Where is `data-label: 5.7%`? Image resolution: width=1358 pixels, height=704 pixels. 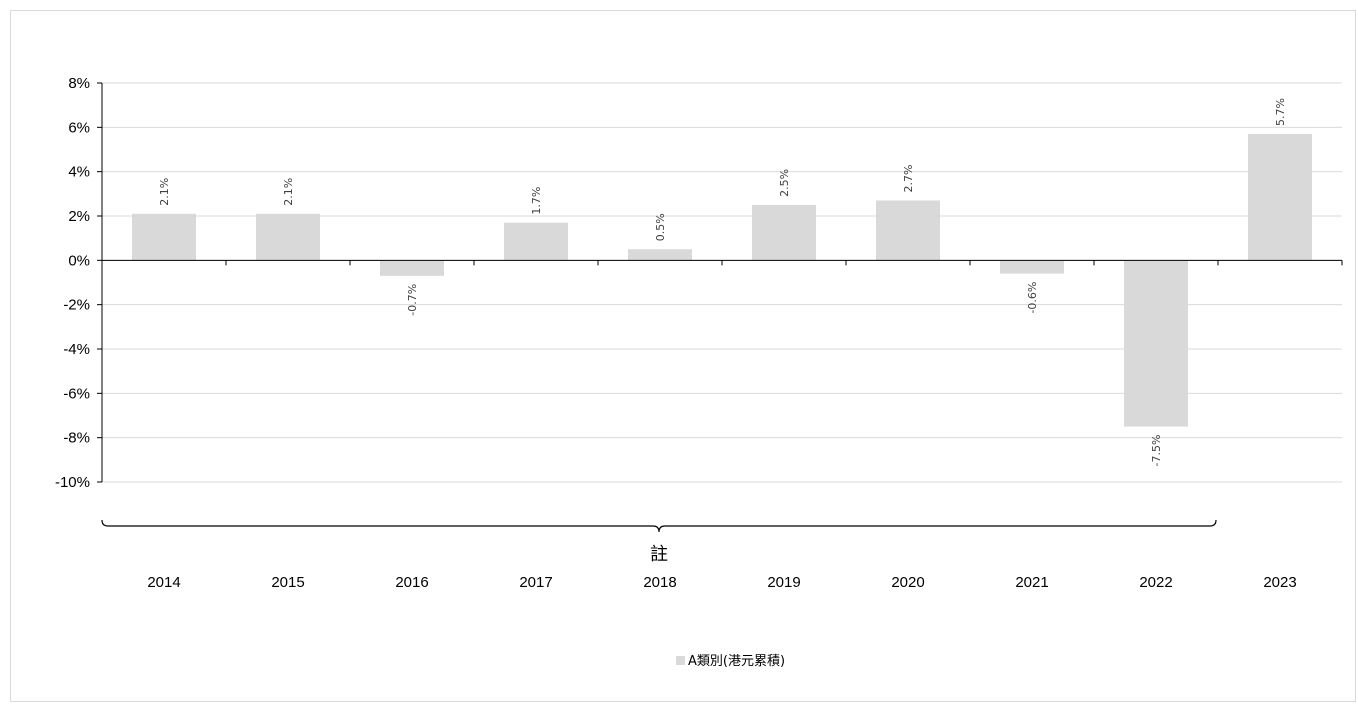
data-label: 5.7% is located at coordinates (1280, 112).